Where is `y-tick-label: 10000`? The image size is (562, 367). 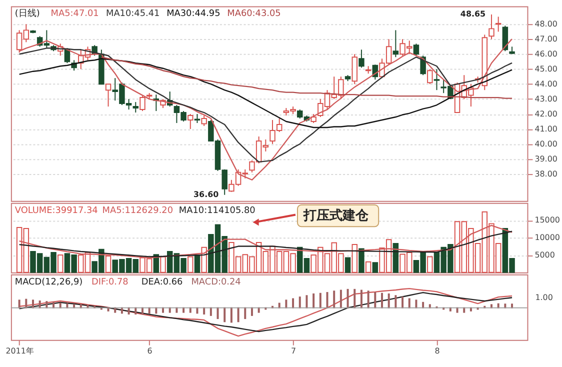 y-tick-label: 10000 is located at coordinates (547, 237).